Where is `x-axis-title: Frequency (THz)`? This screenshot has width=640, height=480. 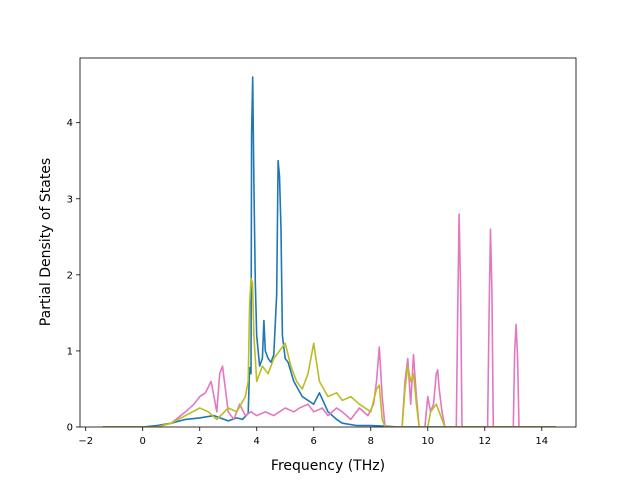
x-axis-title: Frequency (THz) is located at coordinates (328, 466).